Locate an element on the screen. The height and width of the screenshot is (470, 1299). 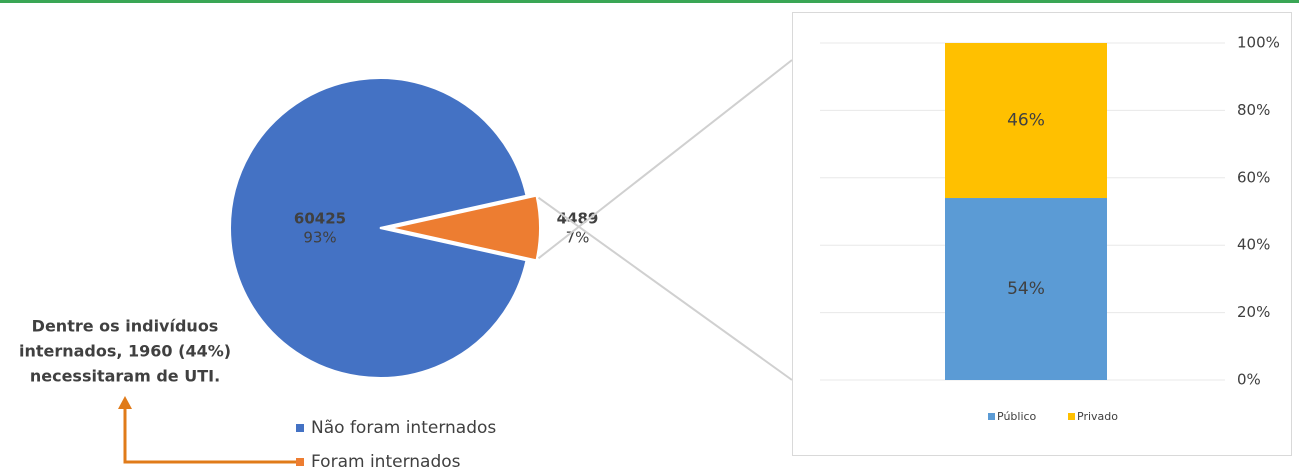
y-tick-label: 40% is located at coordinates (1253, 245).